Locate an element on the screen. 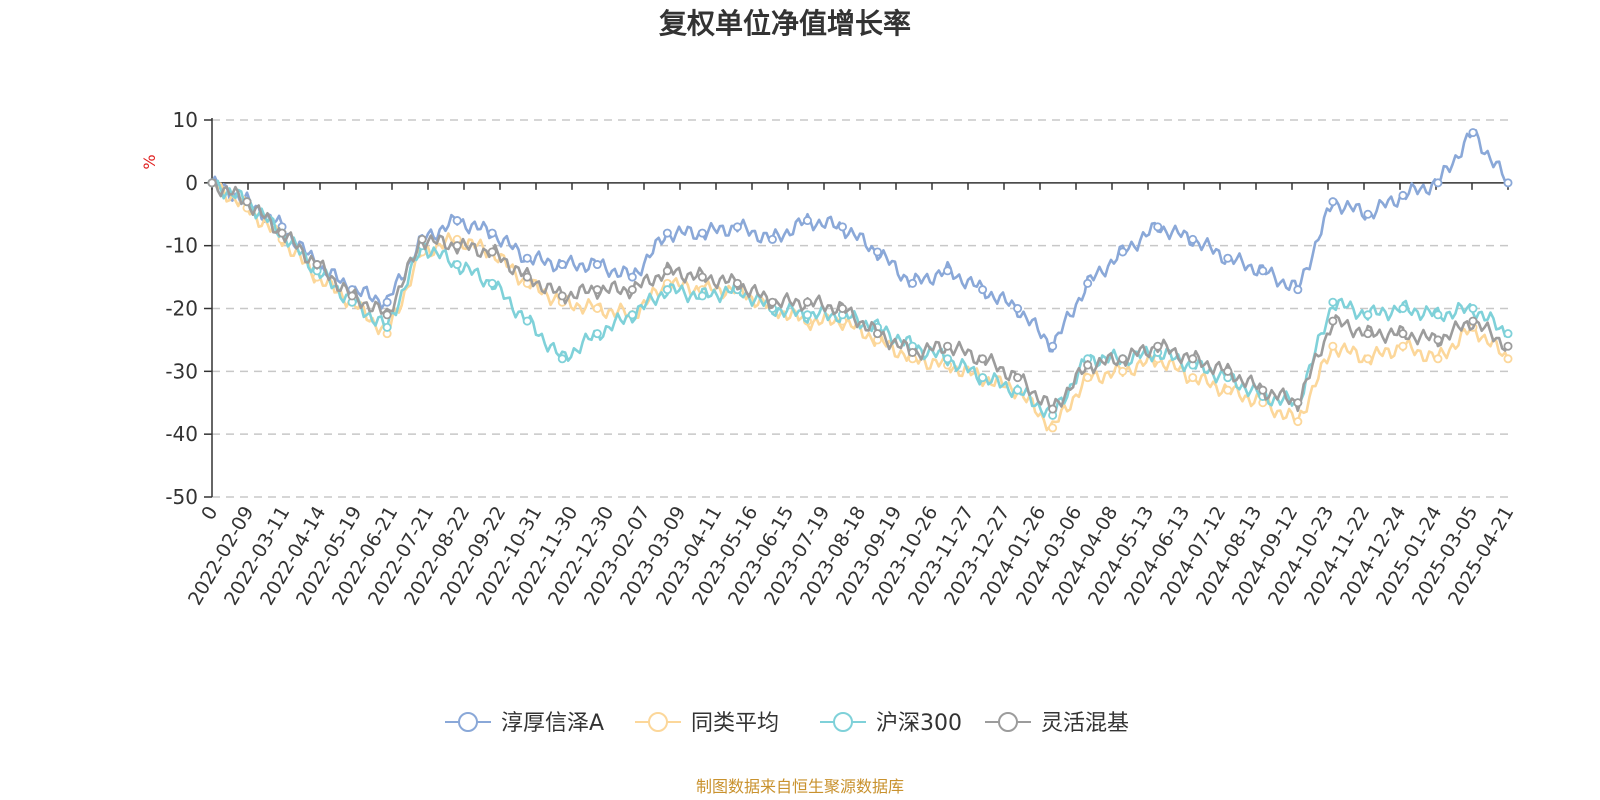 This screenshot has height=800, width=1600. legend-item-1: 同类平均 is located at coordinates (707, 723).